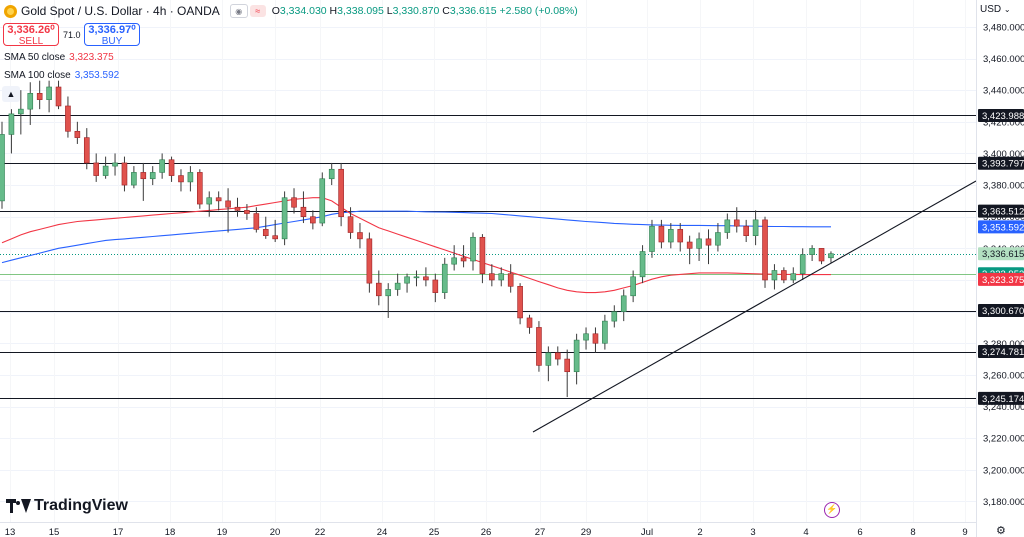  Describe the element at coordinates (67, 506) in the screenshot. I see `tradingview-logo: TradingView` at that location.